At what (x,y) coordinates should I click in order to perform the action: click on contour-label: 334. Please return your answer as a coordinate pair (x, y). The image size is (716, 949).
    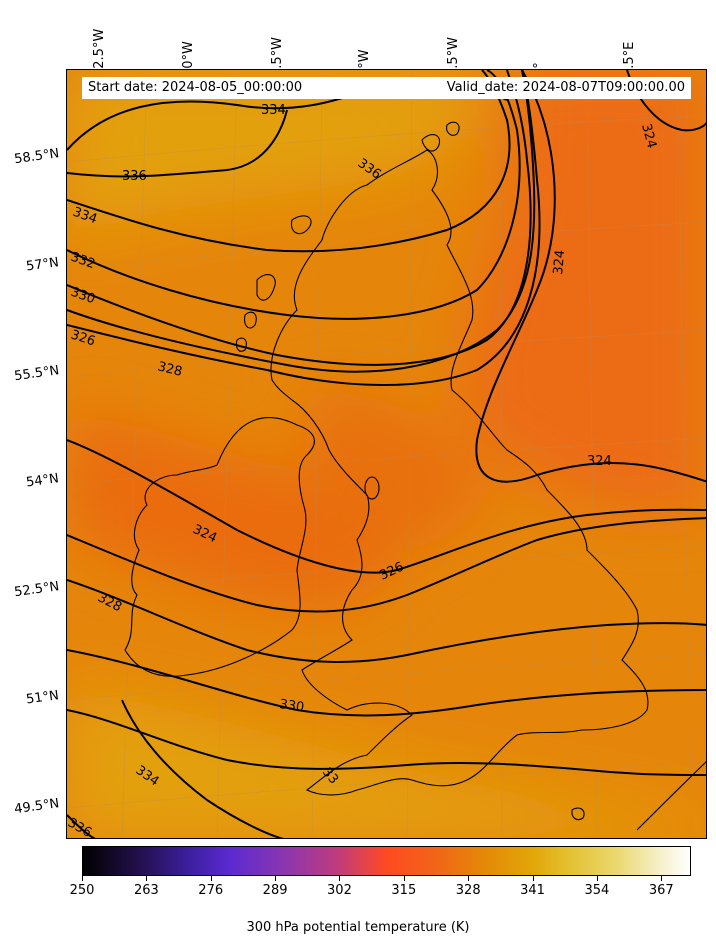
    Looking at the image, I should click on (273, 110).